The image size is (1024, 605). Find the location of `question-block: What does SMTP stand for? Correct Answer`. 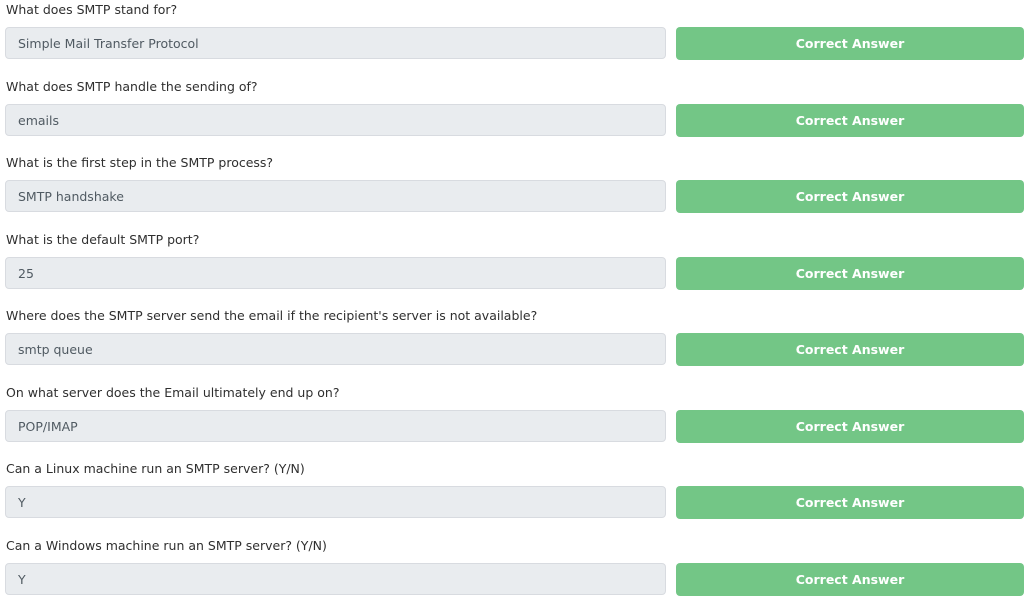

question-block: What does SMTP stand for? Correct Answer is located at coordinates (512, 38).